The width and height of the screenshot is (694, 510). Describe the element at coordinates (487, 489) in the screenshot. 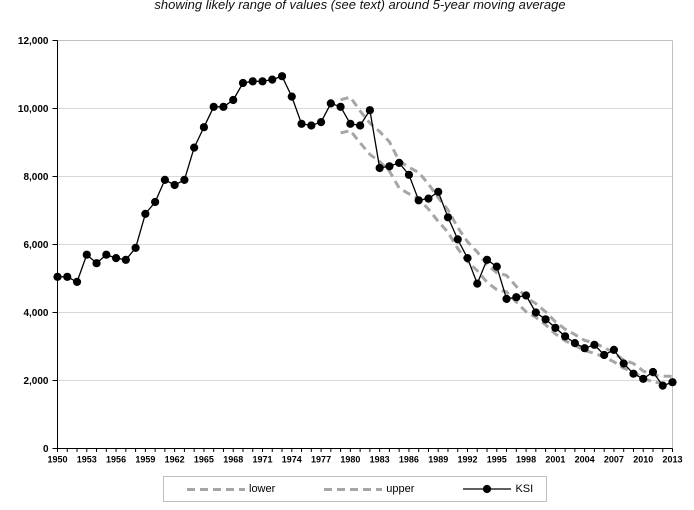

I see `ksi-line-sample-icon` at that location.